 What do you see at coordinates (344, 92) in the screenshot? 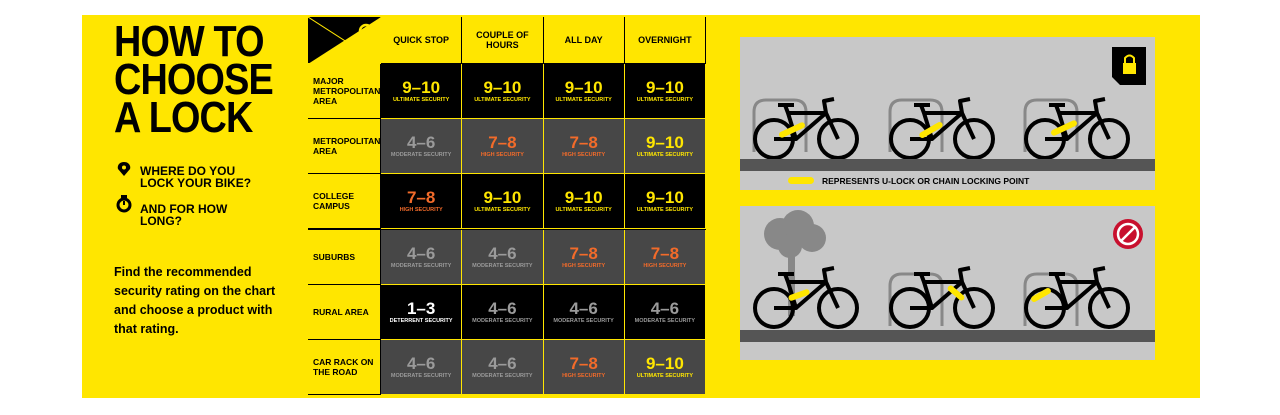
I see `row-label: MAJOR METROPOLITAN AREA` at bounding box center [344, 92].